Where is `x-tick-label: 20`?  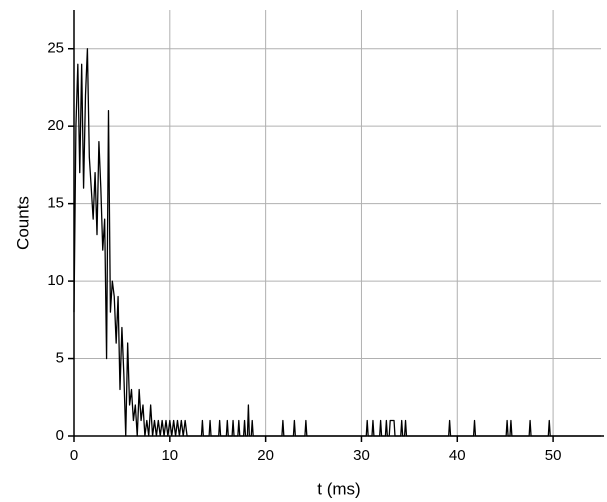 x-tick-label: 20 is located at coordinates (265, 455).